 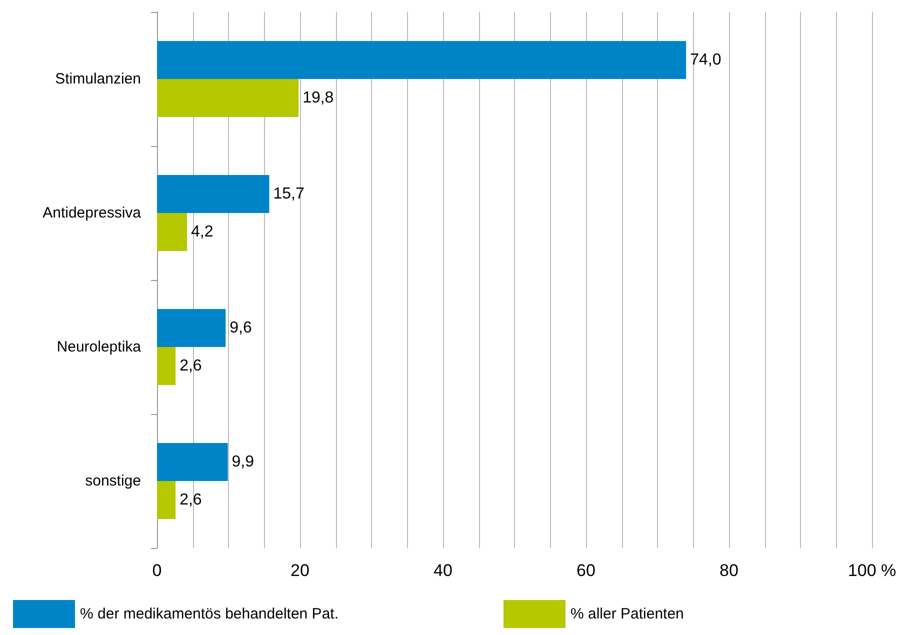 I want to click on x-tick-label: 60, so click(x=586, y=570).